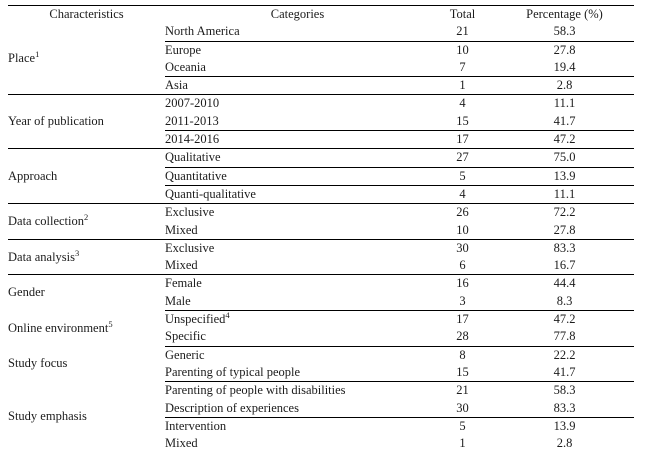  I want to click on table-row: Study focus Generic 8 22.2, so click(321, 357).